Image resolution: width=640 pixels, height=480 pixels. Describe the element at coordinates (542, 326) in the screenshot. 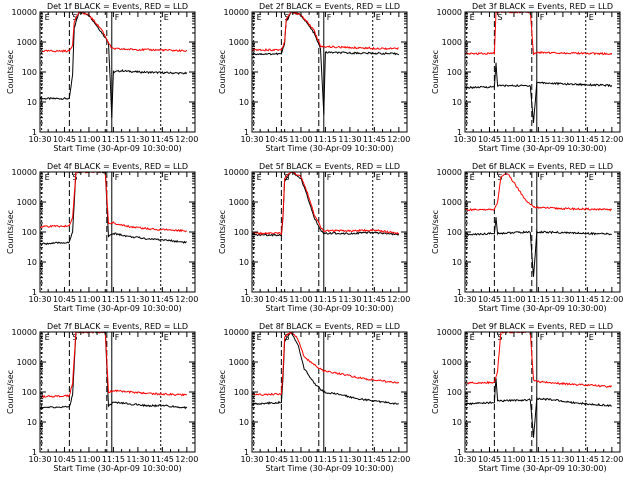

I see `panel-title: Det 9f BLACK = Events, RED = LLD` at that location.